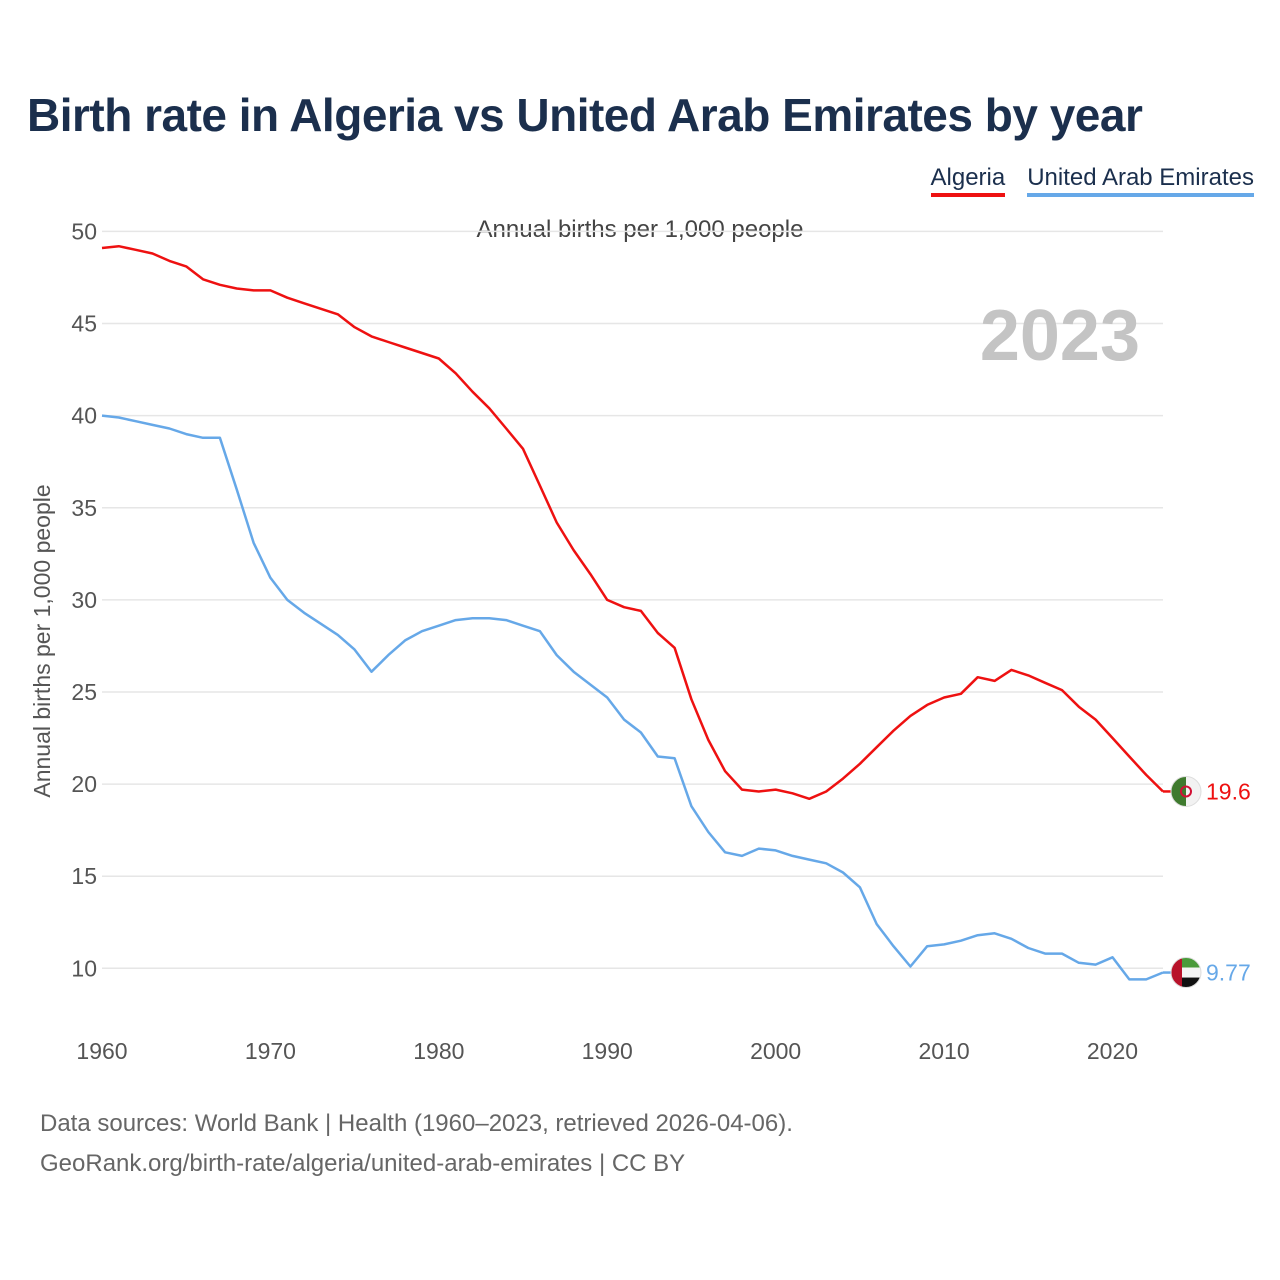 The image size is (1280, 1280). What do you see at coordinates (1207, 882) in the screenshot?
I see `end-markers: 19.6 9.77` at bounding box center [1207, 882].